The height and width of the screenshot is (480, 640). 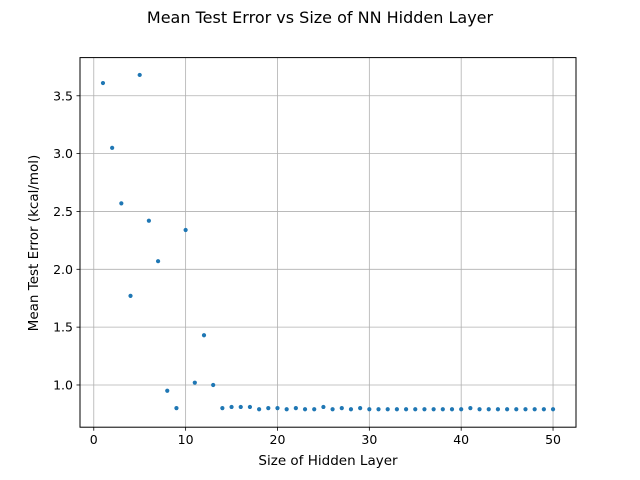 I want to click on x-tick-label: 0, so click(x=94, y=439).